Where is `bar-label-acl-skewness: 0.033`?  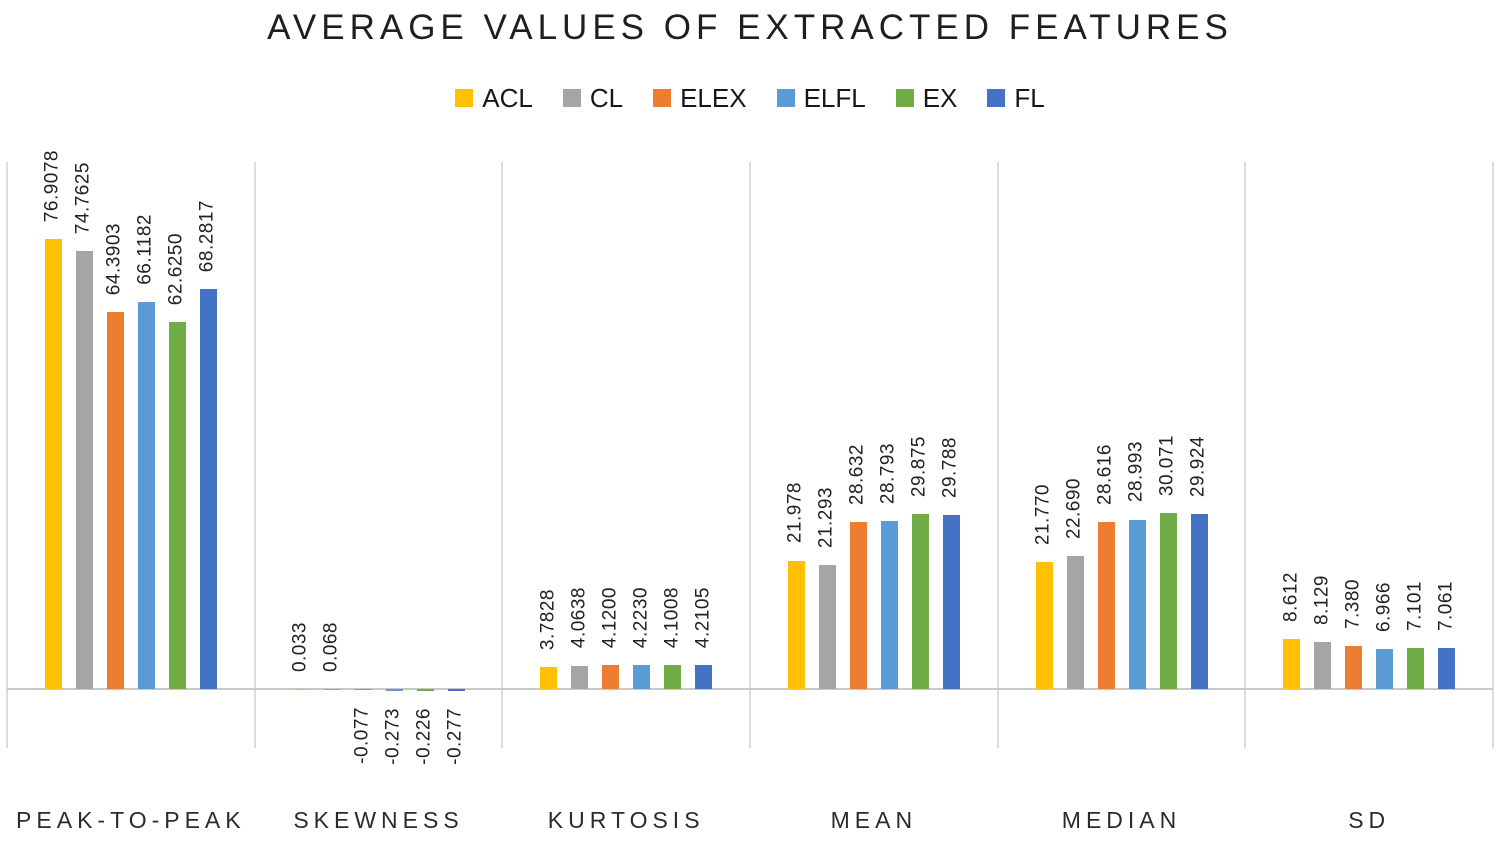 bar-label-acl-skewness: 0.033 is located at coordinates (300, 647).